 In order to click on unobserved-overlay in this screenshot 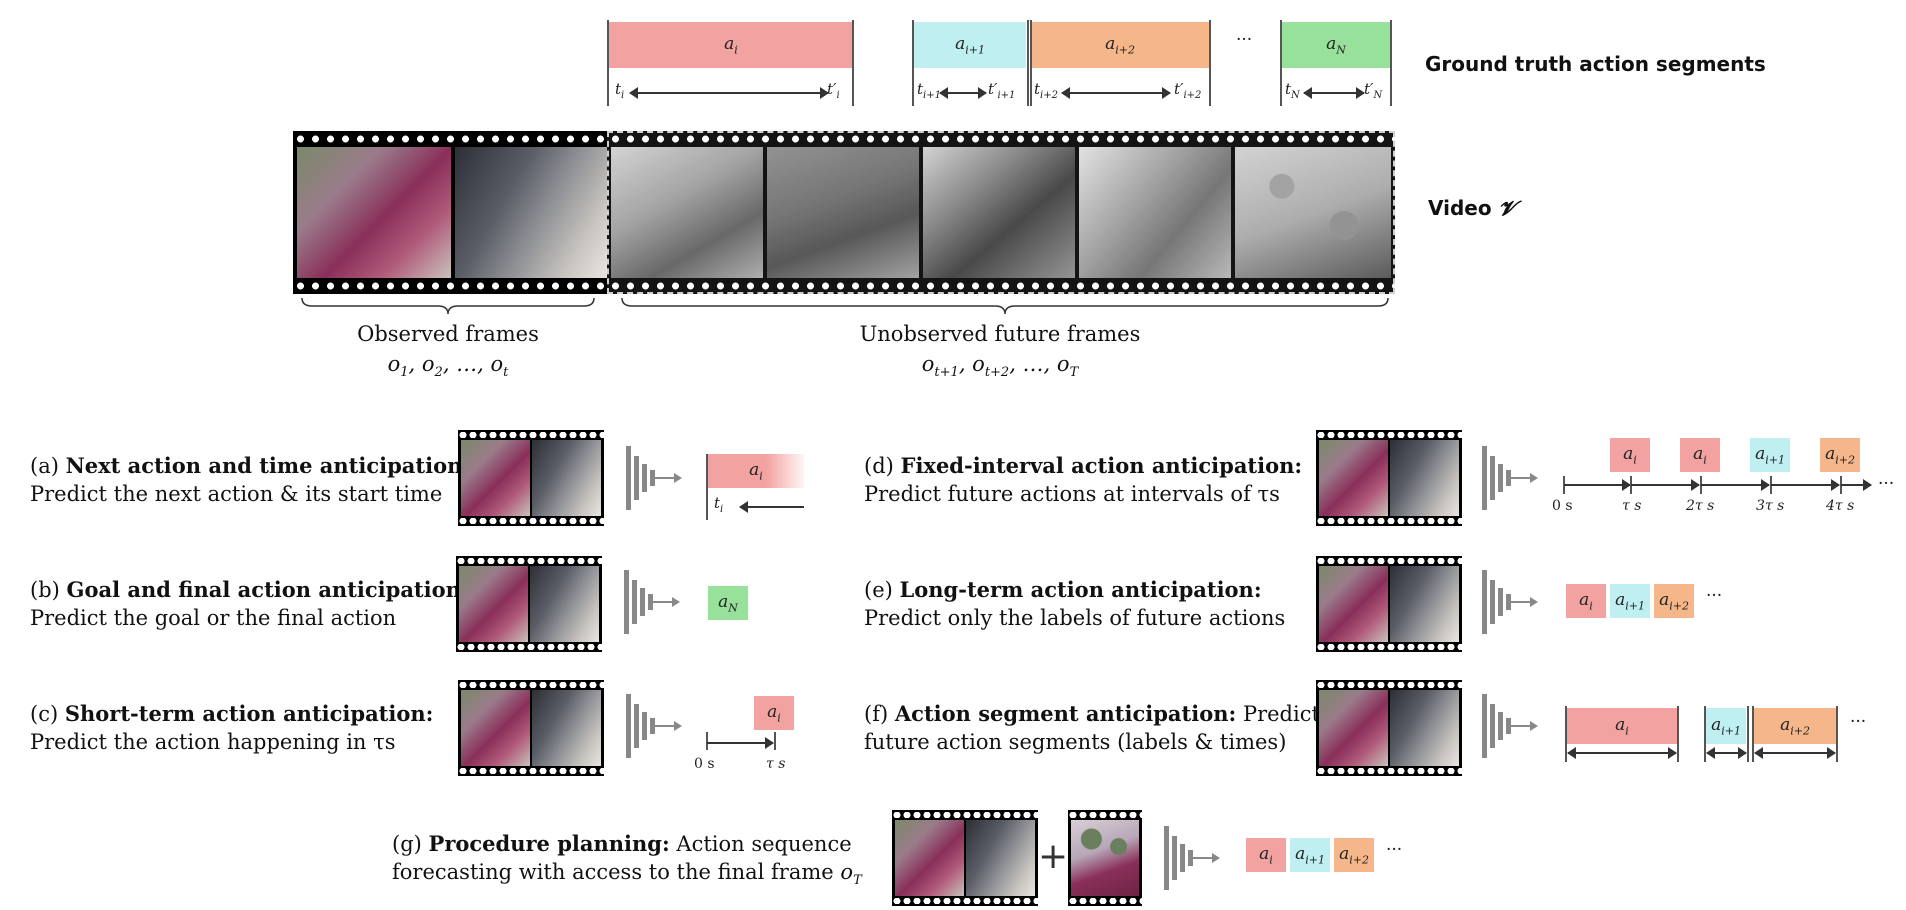, I will do `click(1001, 212)`.